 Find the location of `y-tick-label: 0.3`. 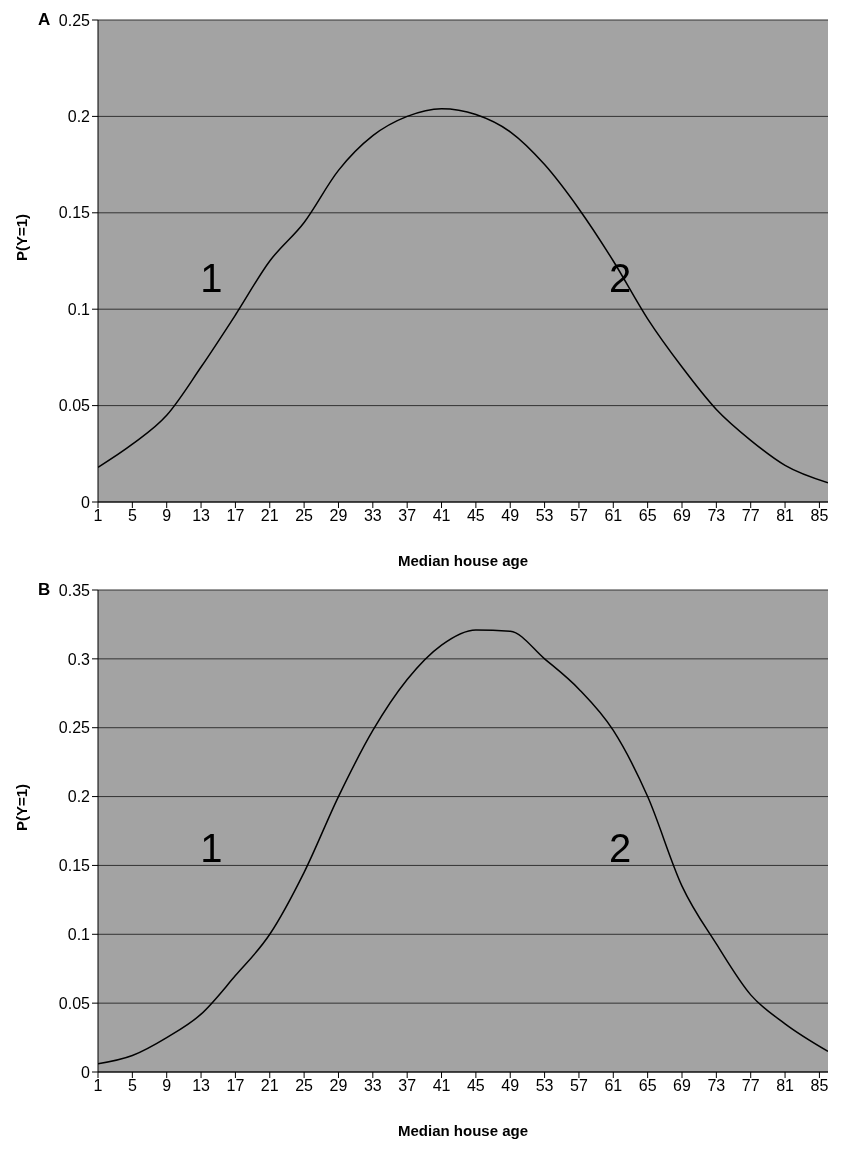

y-tick-label: 0.3 is located at coordinates (79, 659).